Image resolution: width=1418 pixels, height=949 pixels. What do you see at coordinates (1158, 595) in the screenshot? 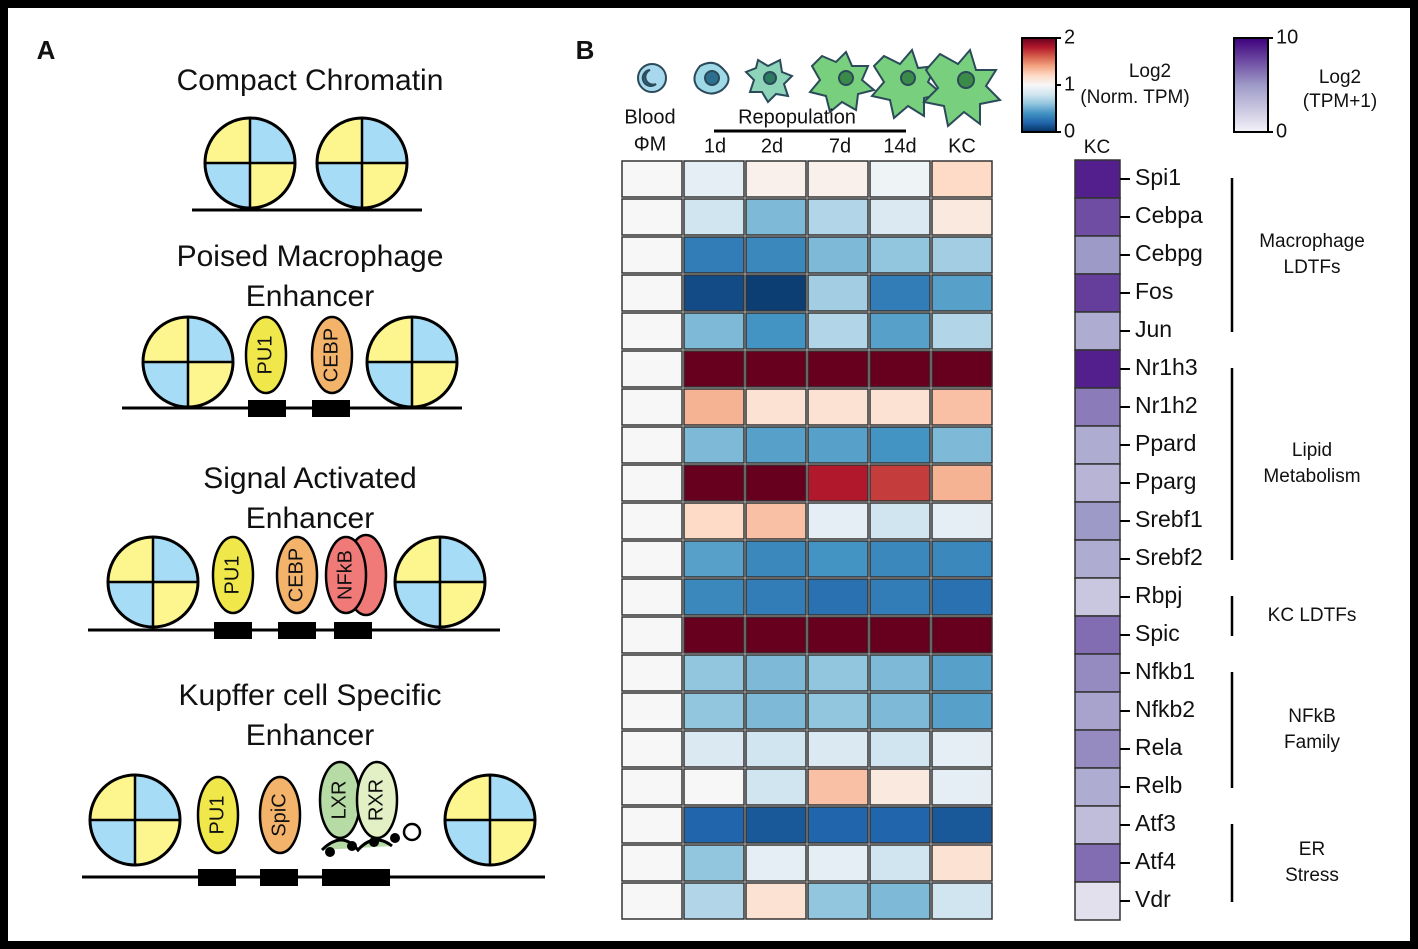
I see `gene-label: Rbpj` at bounding box center [1158, 595].